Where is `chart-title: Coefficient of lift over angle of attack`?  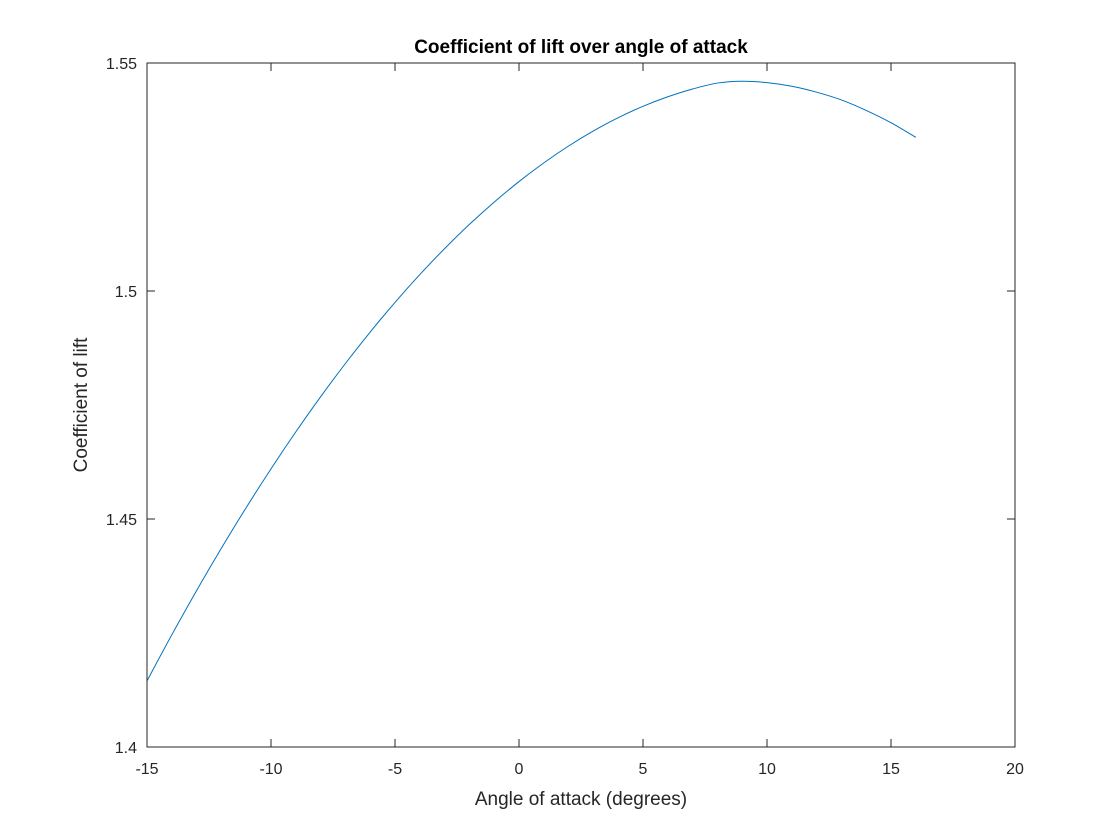 chart-title: Coefficient of lift over angle of attack is located at coordinates (581, 47).